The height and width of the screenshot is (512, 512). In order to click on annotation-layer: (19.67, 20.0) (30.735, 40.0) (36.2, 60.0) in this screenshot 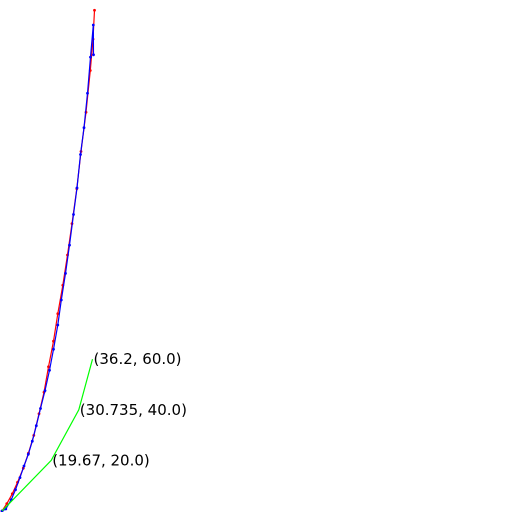, I will do `click(119, 409)`.